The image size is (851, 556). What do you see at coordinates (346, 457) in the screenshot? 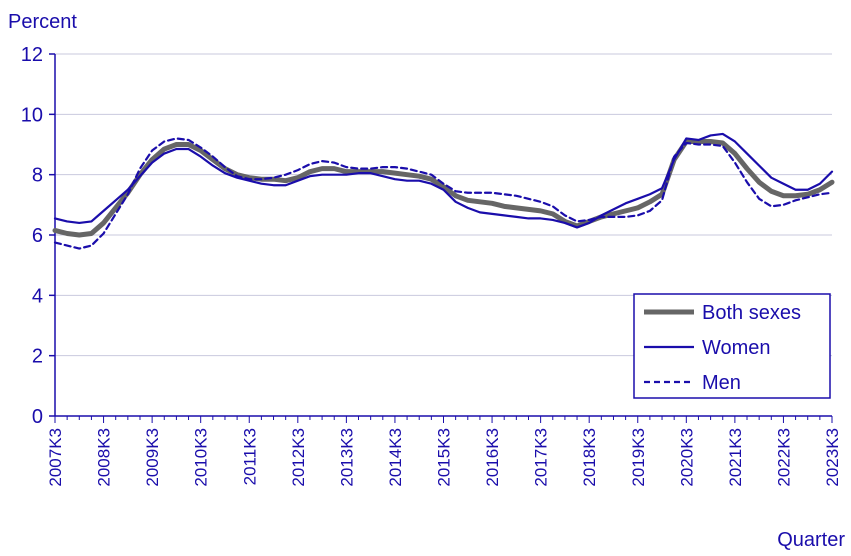
I see `x-tick-label: 2013K3` at bounding box center [346, 457].